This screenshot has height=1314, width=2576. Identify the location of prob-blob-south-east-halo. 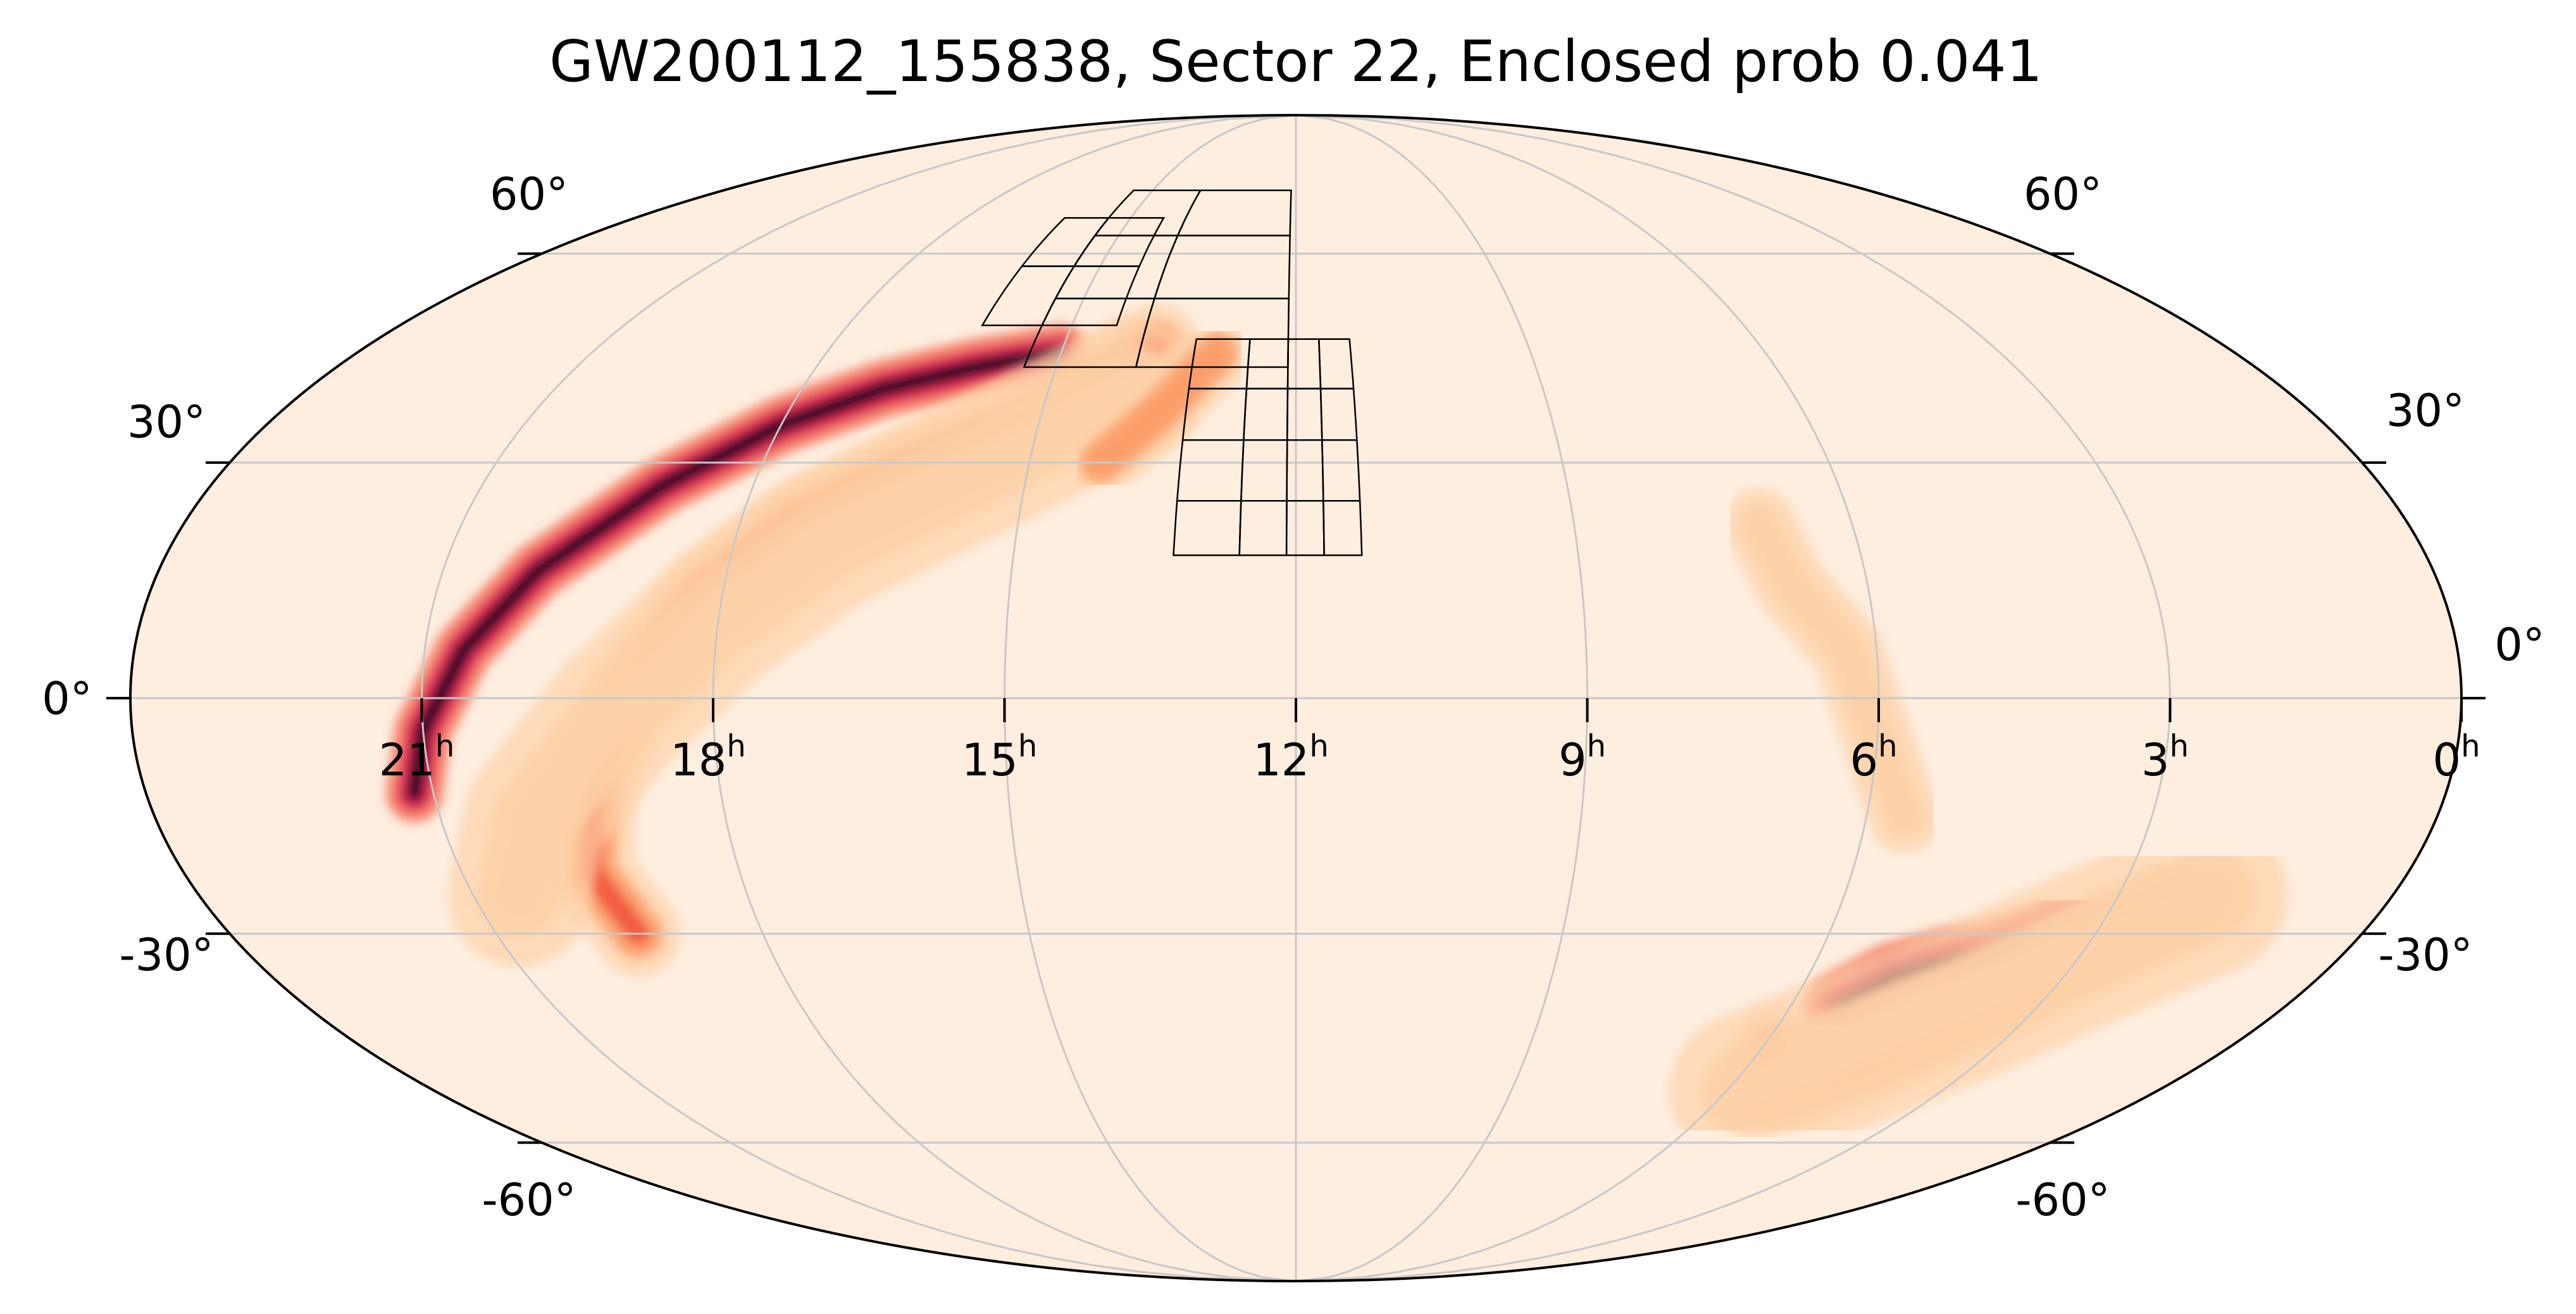
(1979, 993).